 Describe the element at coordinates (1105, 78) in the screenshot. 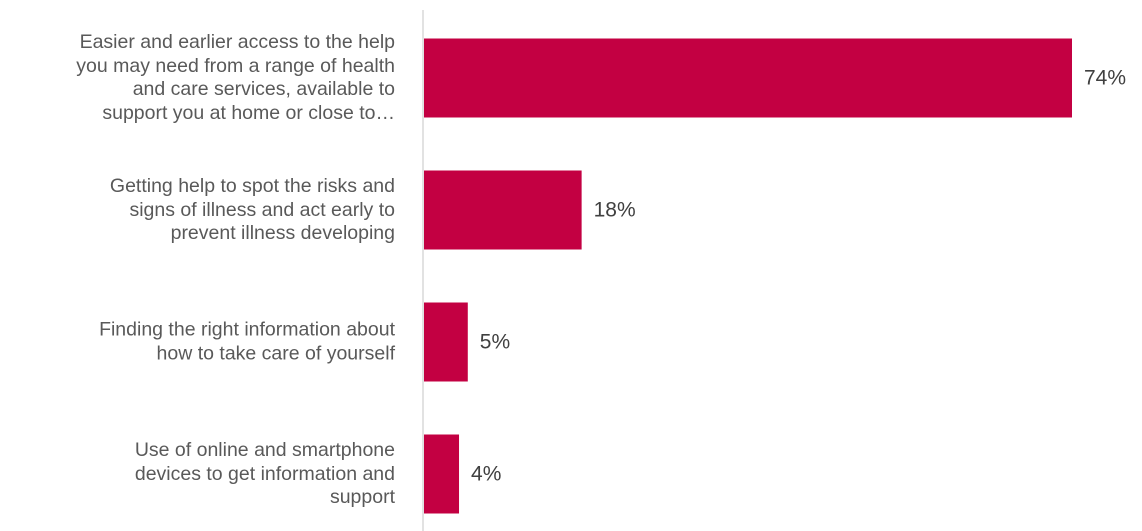

I see `data-label-1: 74%` at that location.